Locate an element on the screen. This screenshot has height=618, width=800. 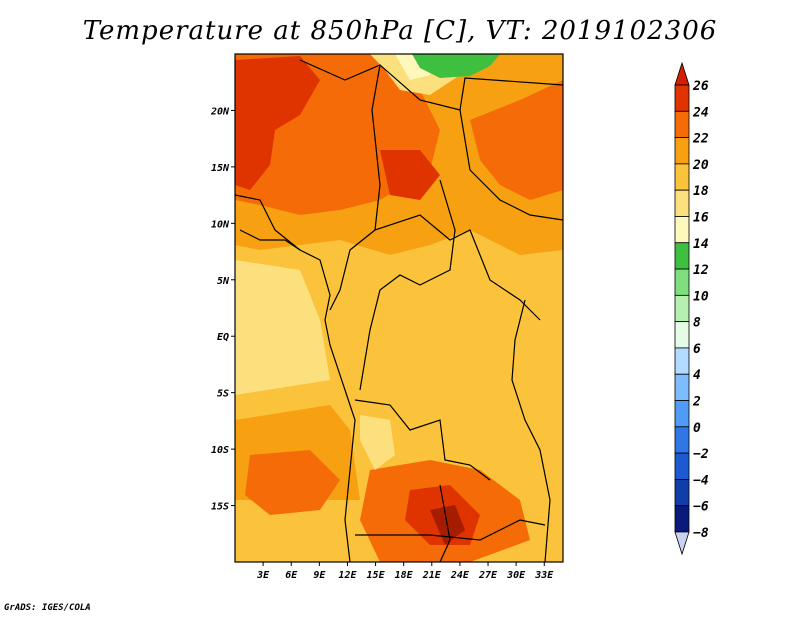
border-zambia is located at coordinates (445, 523).